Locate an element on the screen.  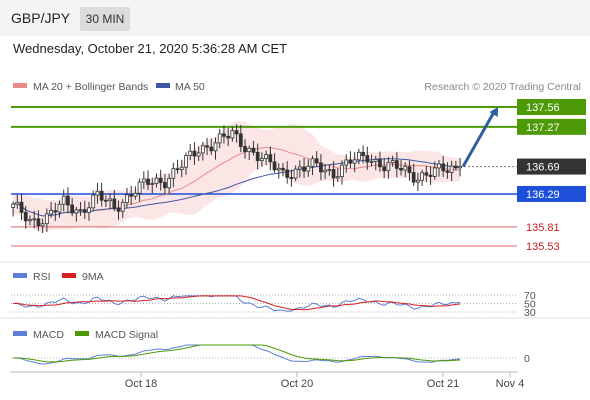
forecast-arrow-head is located at coordinates (494, 112).